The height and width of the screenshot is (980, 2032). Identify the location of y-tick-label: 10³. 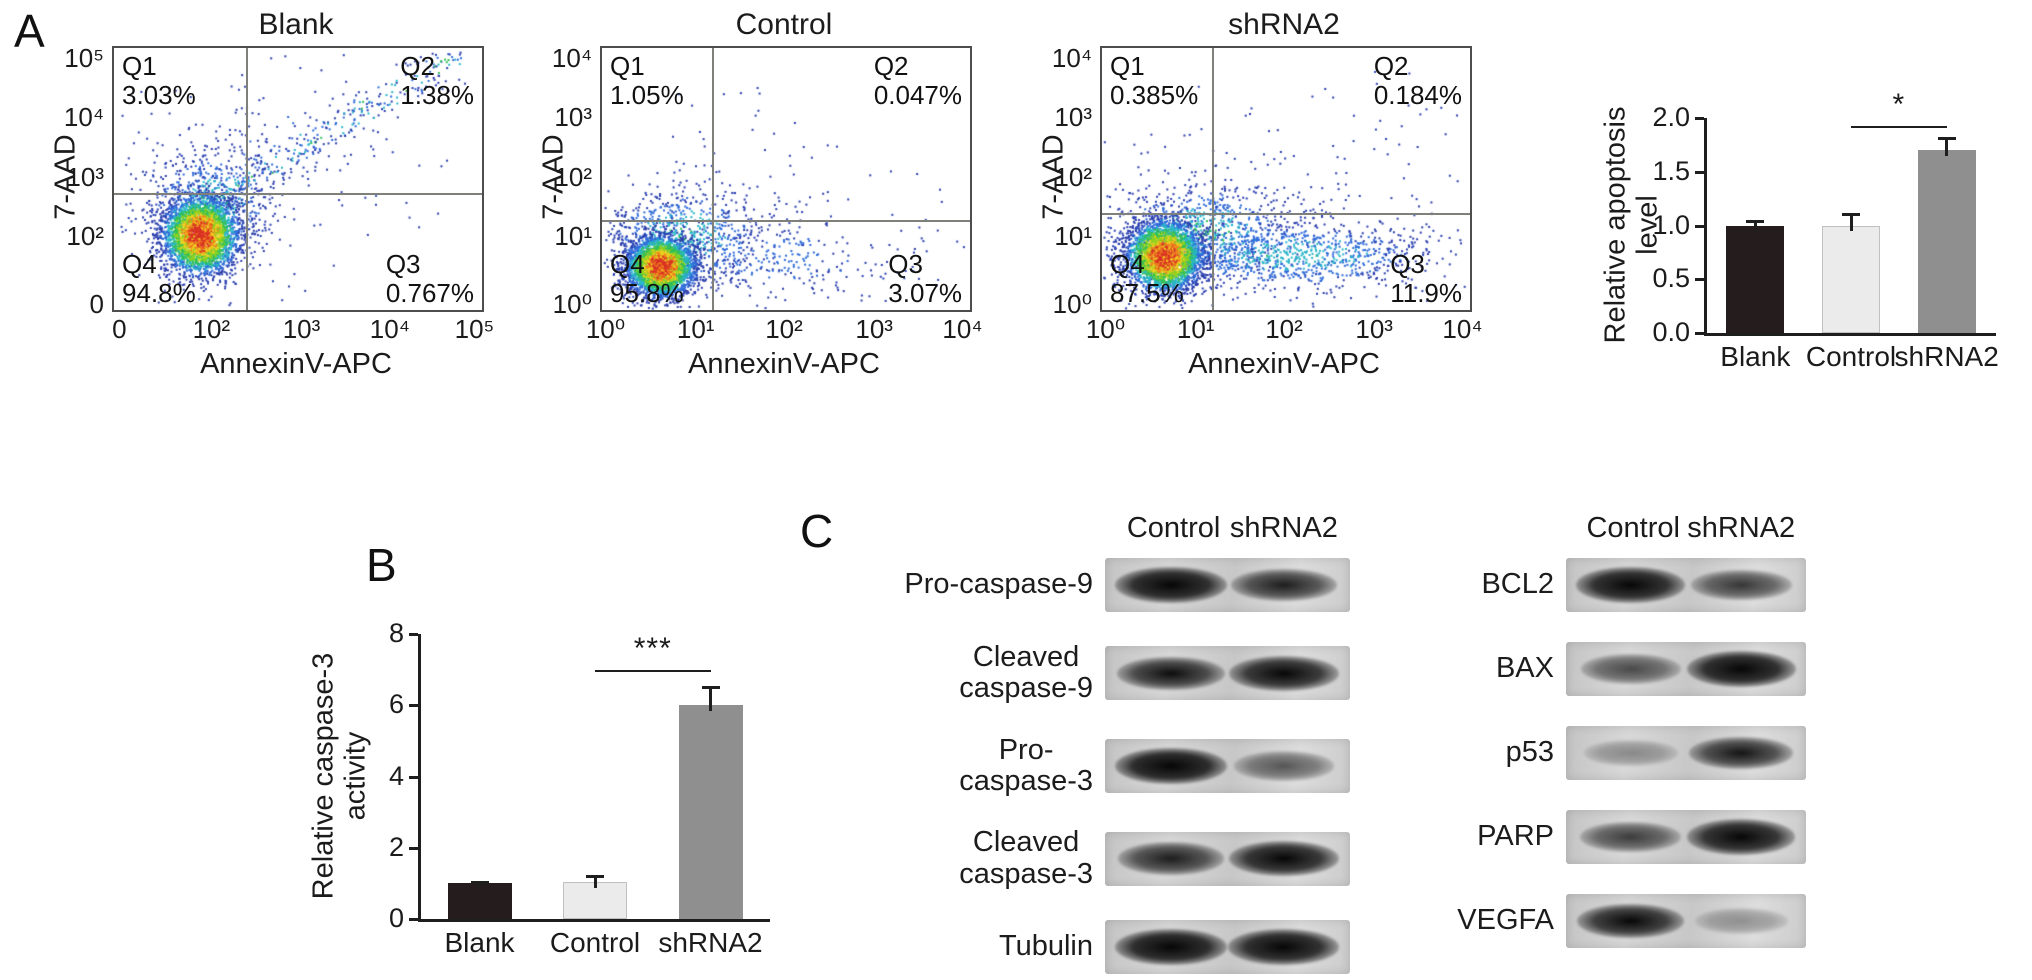
(85, 177).